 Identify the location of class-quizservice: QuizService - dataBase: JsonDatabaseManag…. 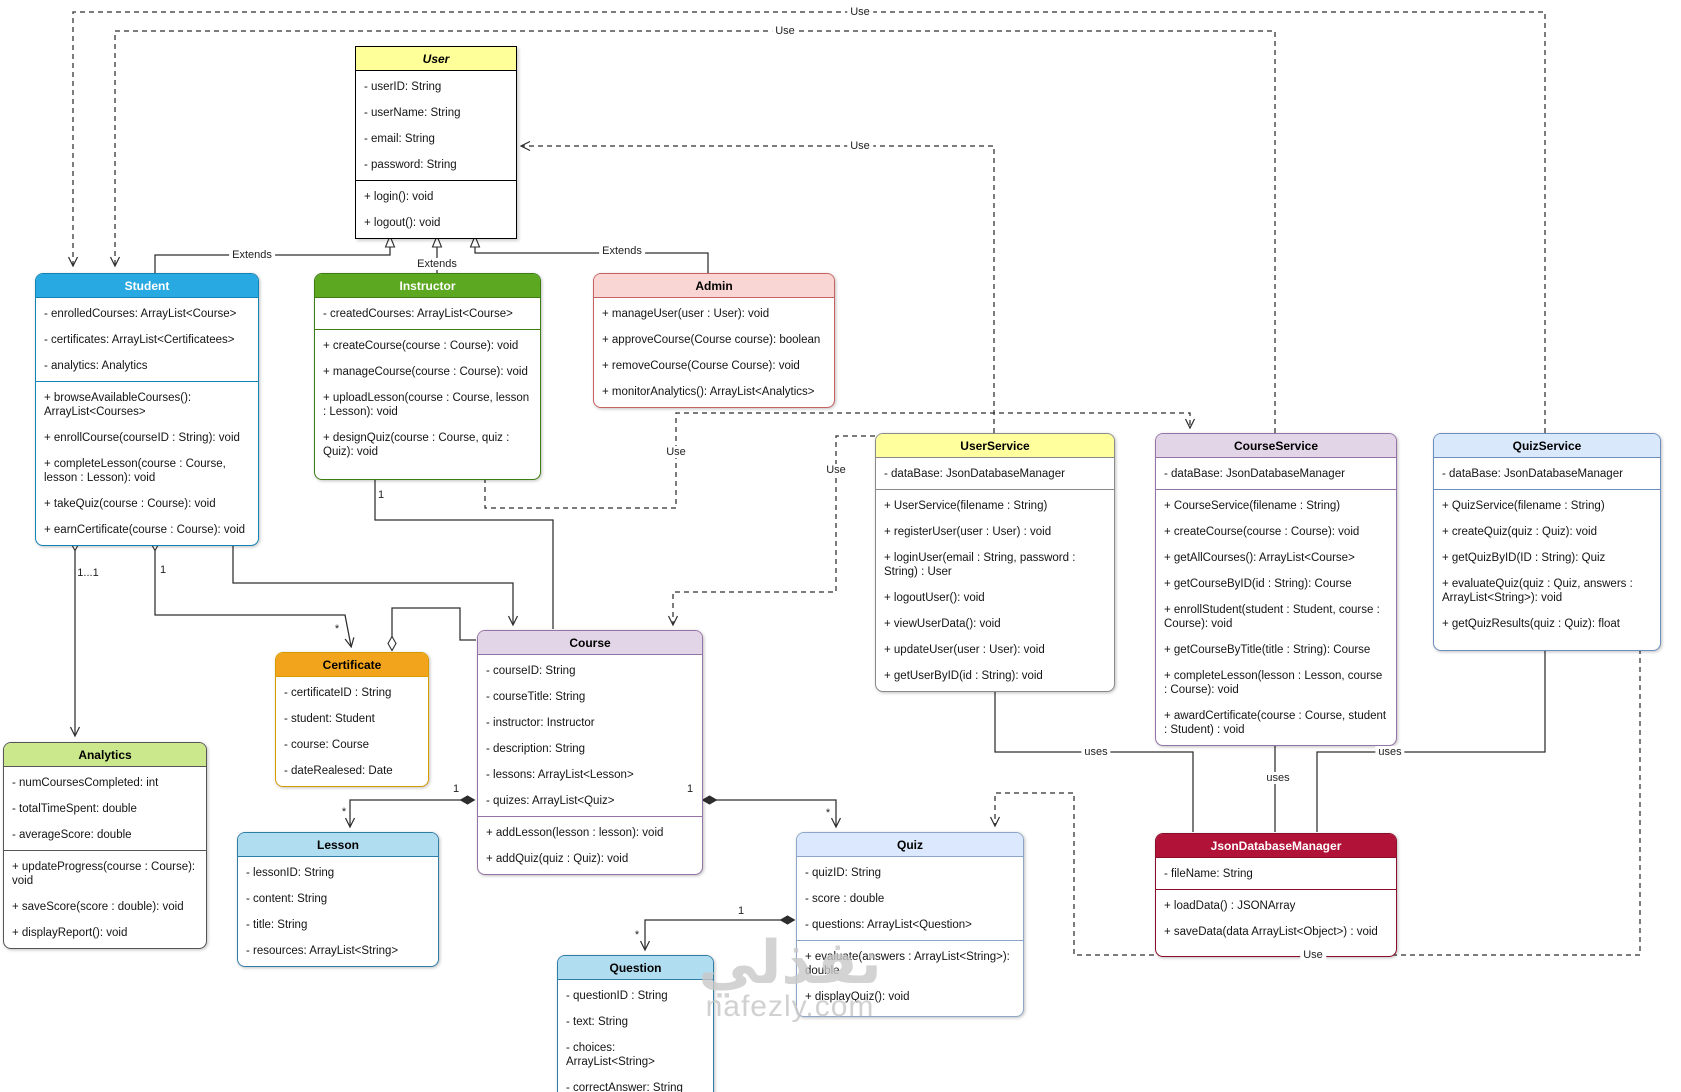
(1547, 542).